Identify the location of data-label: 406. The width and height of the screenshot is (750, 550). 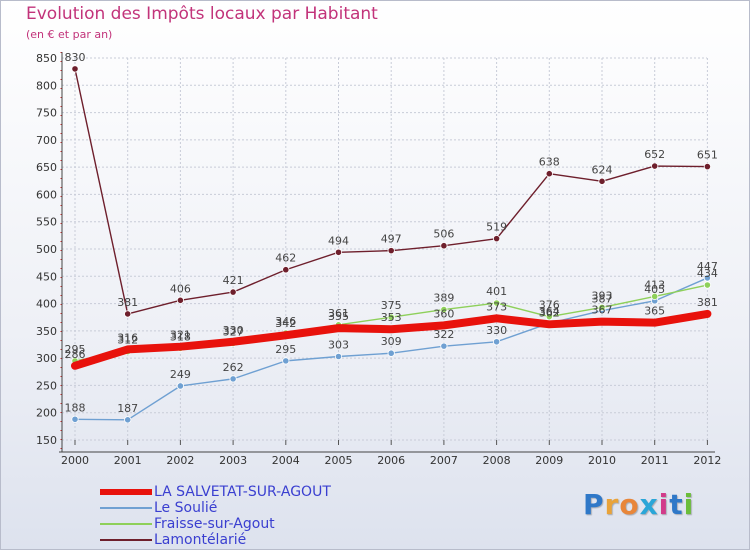
(180, 288).